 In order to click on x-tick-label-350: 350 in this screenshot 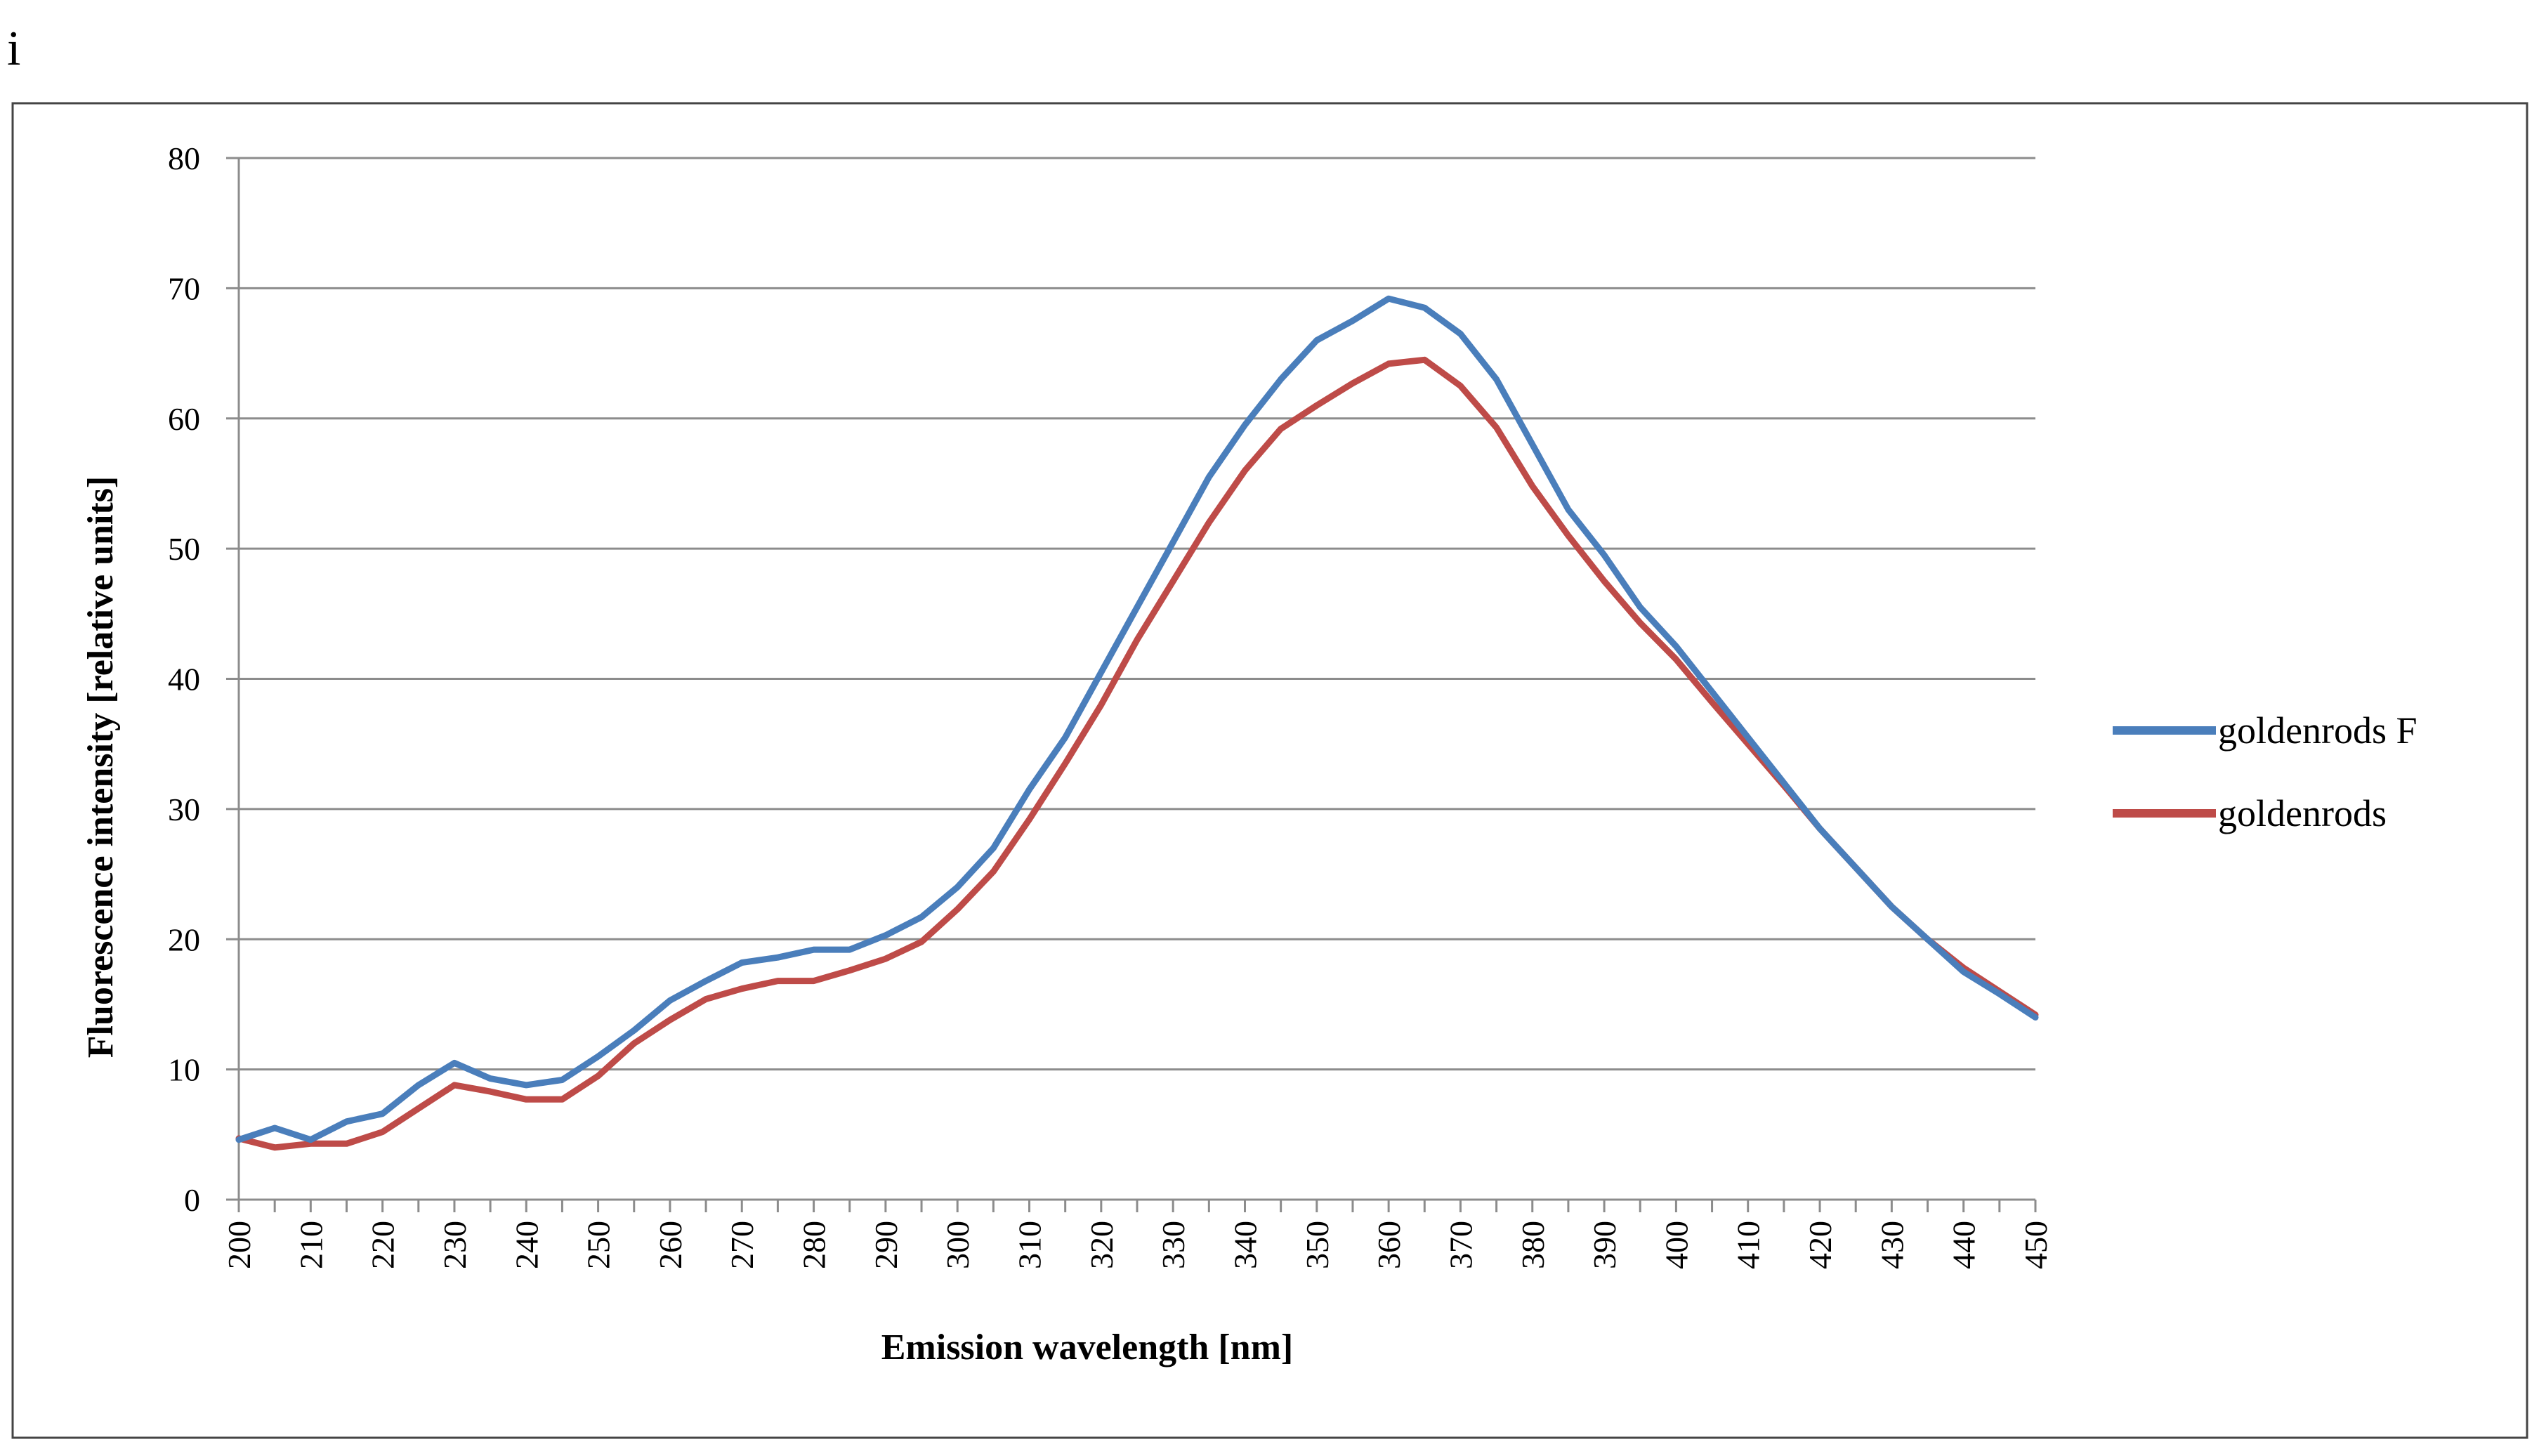, I will do `click(1317, 1245)`.